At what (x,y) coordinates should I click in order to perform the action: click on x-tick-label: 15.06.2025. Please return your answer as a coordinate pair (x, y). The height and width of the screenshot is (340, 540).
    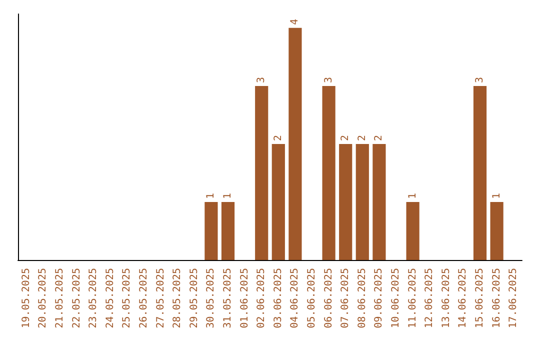
    Looking at the image, I should click on (480, 298).